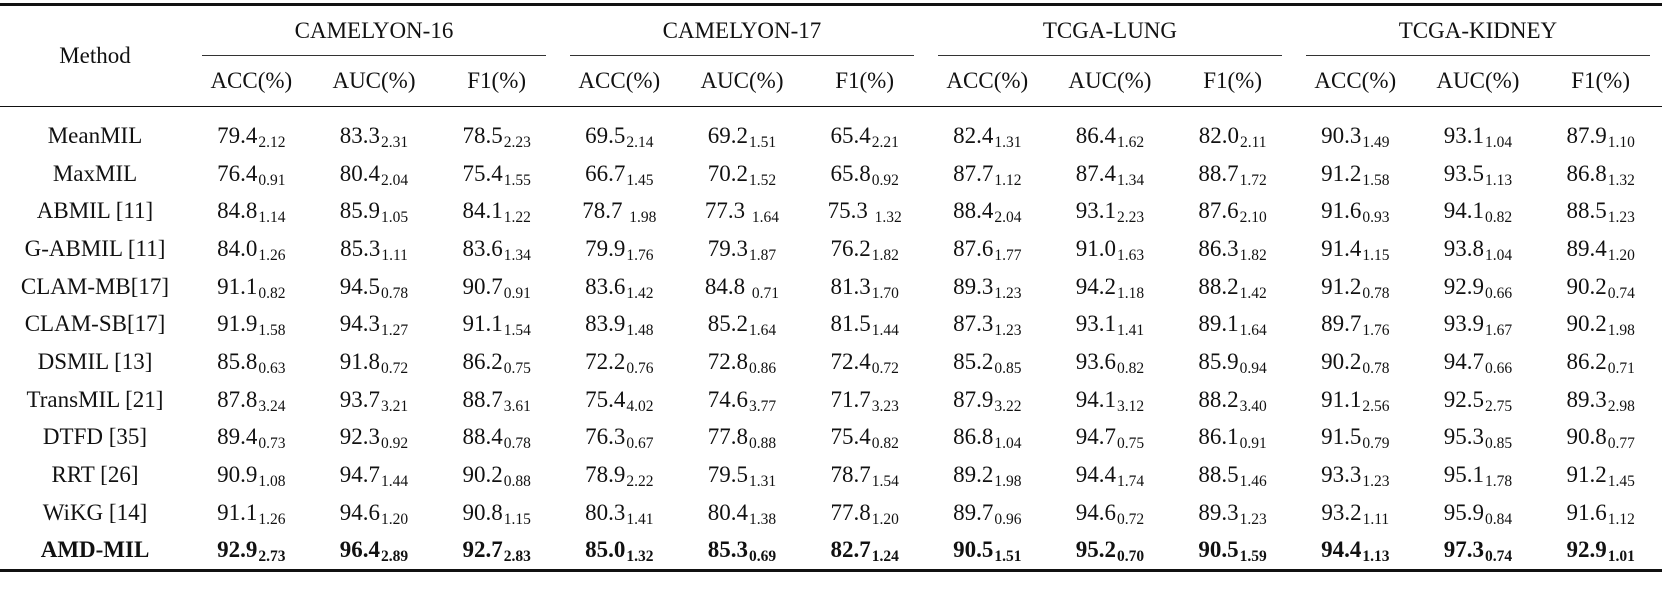 The width and height of the screenshot is (1662, 616). I want to click on metric-cell: 90.81.15, so click(496, 513).